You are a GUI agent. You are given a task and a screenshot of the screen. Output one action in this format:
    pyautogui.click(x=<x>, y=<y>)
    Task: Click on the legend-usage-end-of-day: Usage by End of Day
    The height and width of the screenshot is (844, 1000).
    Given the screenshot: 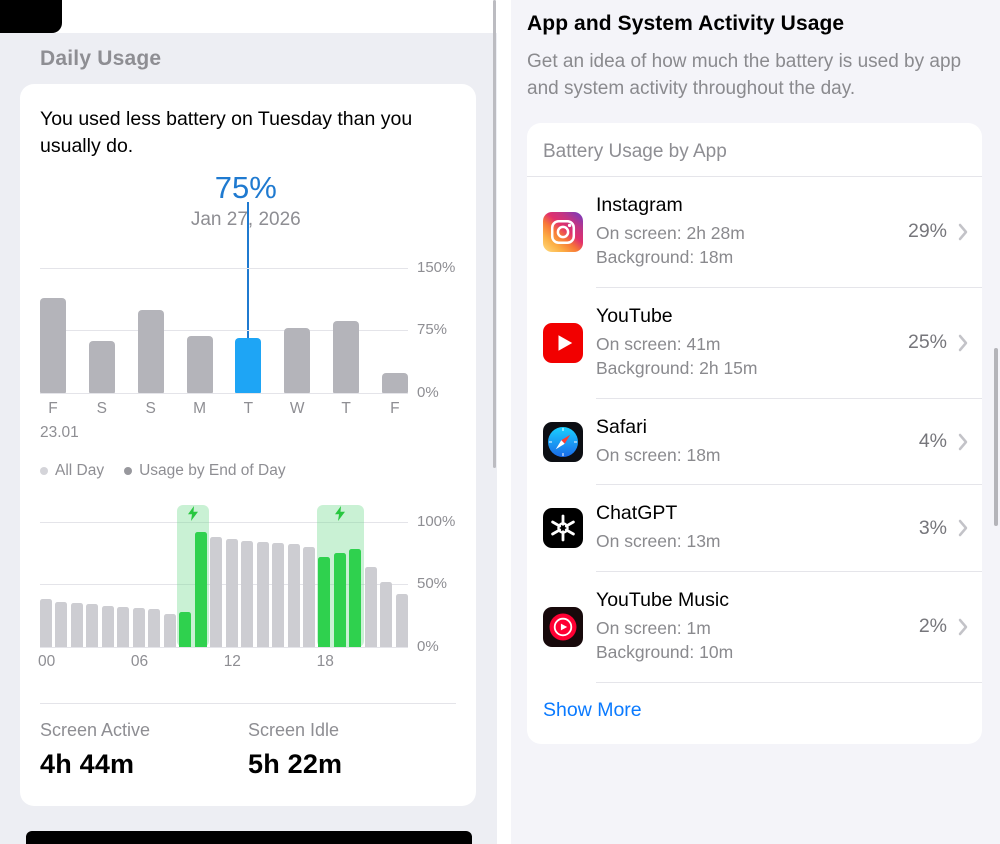 What is the action you would take?
    pyautogui.click(x=205, y=470)
    